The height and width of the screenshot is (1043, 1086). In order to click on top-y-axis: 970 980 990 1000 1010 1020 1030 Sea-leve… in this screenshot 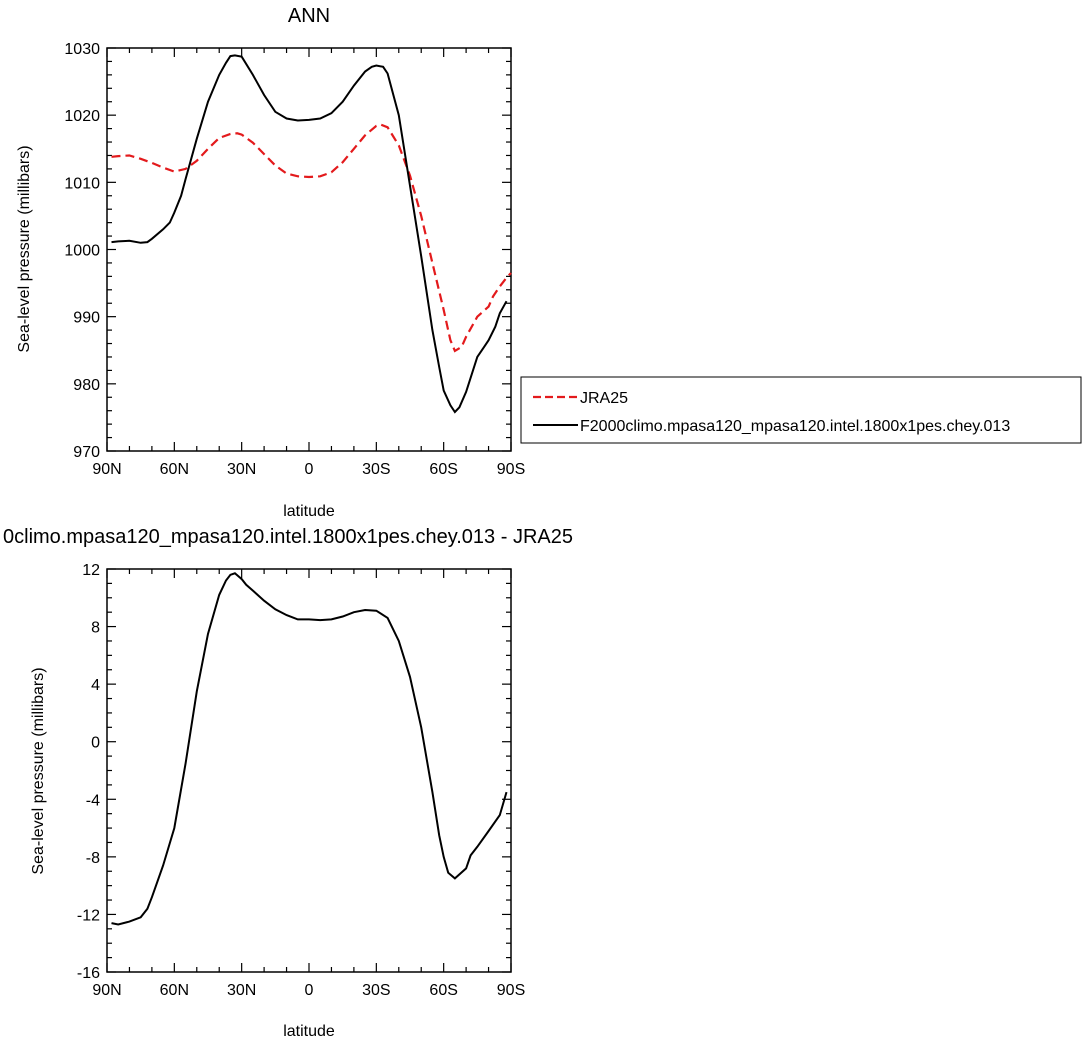, I will do `click(58, 251)`.